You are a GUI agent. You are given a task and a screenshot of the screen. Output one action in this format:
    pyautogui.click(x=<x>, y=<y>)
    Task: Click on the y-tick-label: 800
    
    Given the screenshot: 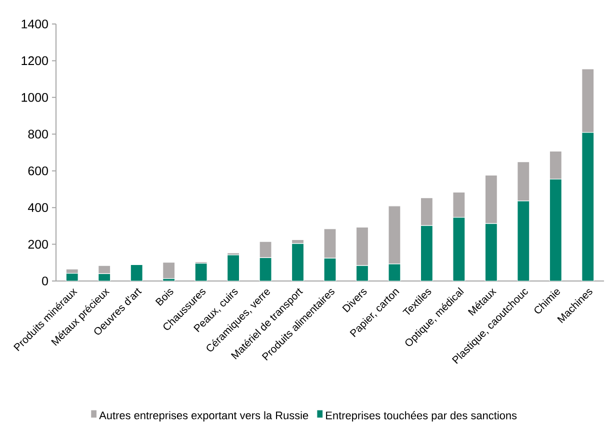 What is the action you would take?
    pyautogui.click(x=38, y=134)
    